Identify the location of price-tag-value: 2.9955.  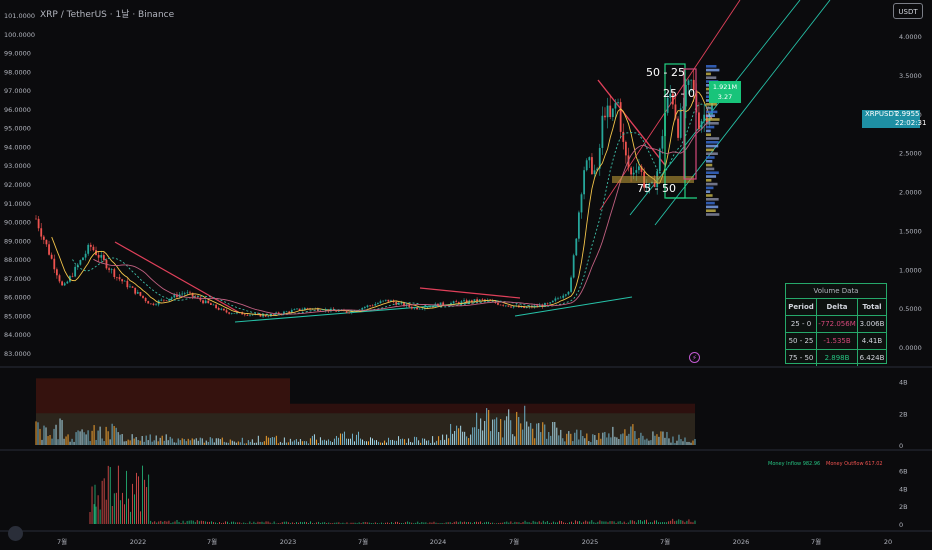
(907, 114).